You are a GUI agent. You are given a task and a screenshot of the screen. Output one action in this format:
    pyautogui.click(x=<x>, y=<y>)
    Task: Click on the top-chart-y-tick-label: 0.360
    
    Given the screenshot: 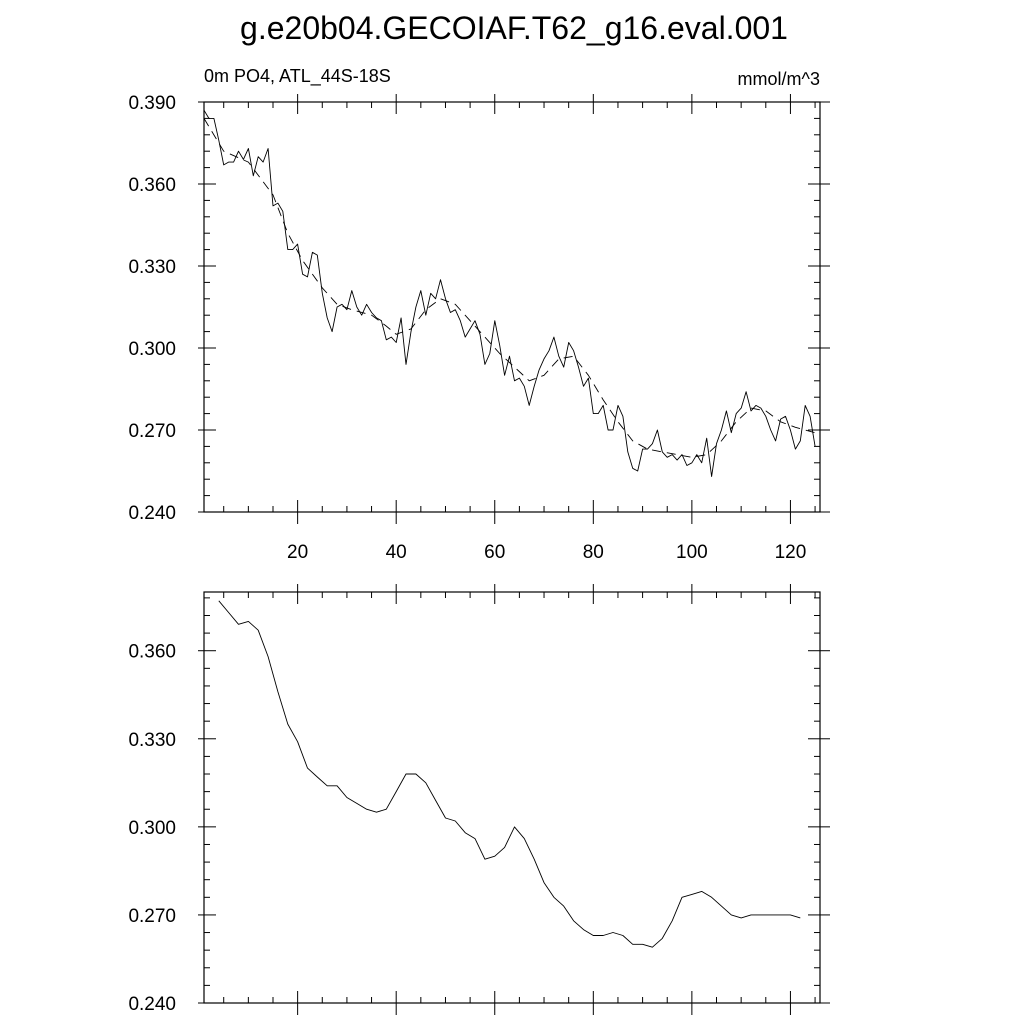 What is the action you would take?
    pyautogui.click(x=152, y=185)
    